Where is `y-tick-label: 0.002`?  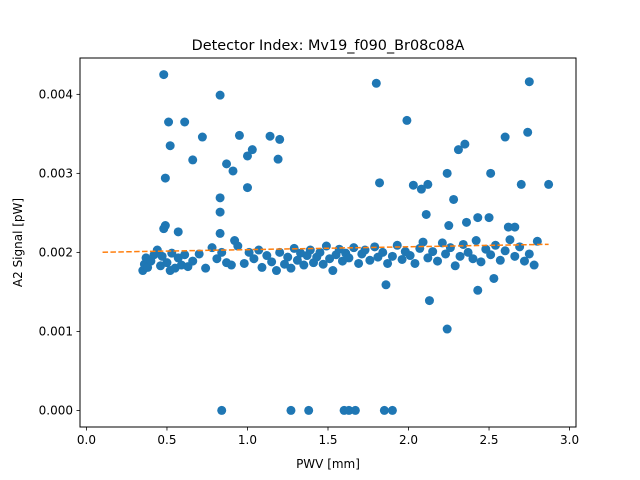 y-tick-label: 0.002 is located at coordinates (56, 253).